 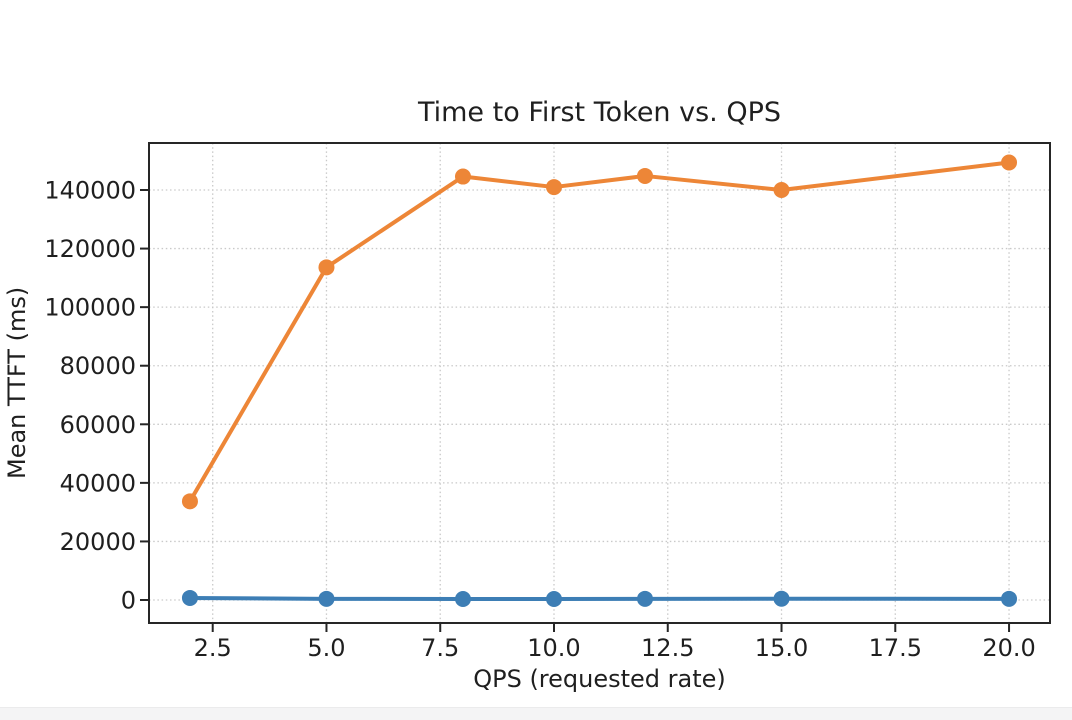 I want to click on x-tick-label: 12.5, so click(x=667, y=648).